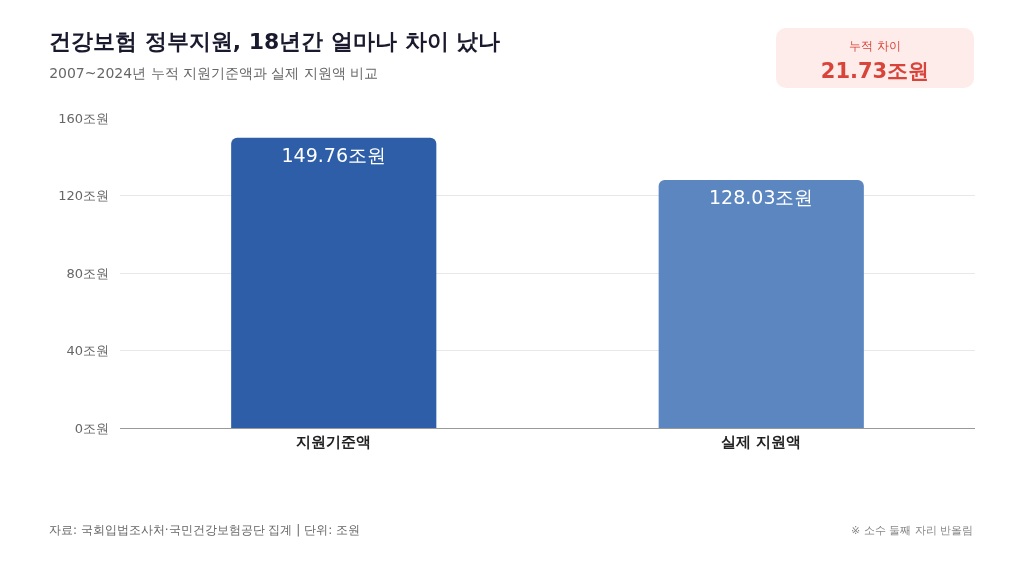 This screenshot has height=576, width=1024. I want to click on y-tick-label: 80조원, so click(87, 273).